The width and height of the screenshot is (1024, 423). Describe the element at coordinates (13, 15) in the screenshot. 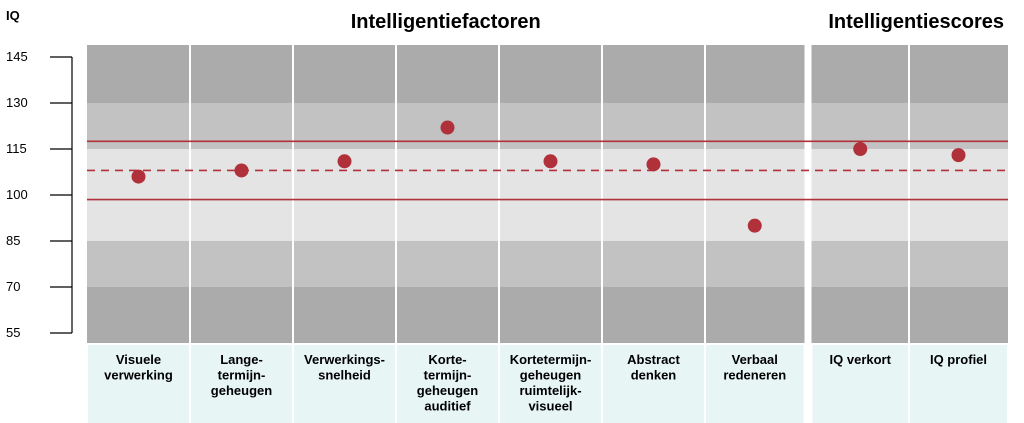

I see `y-axis-title: IQ` at that location.